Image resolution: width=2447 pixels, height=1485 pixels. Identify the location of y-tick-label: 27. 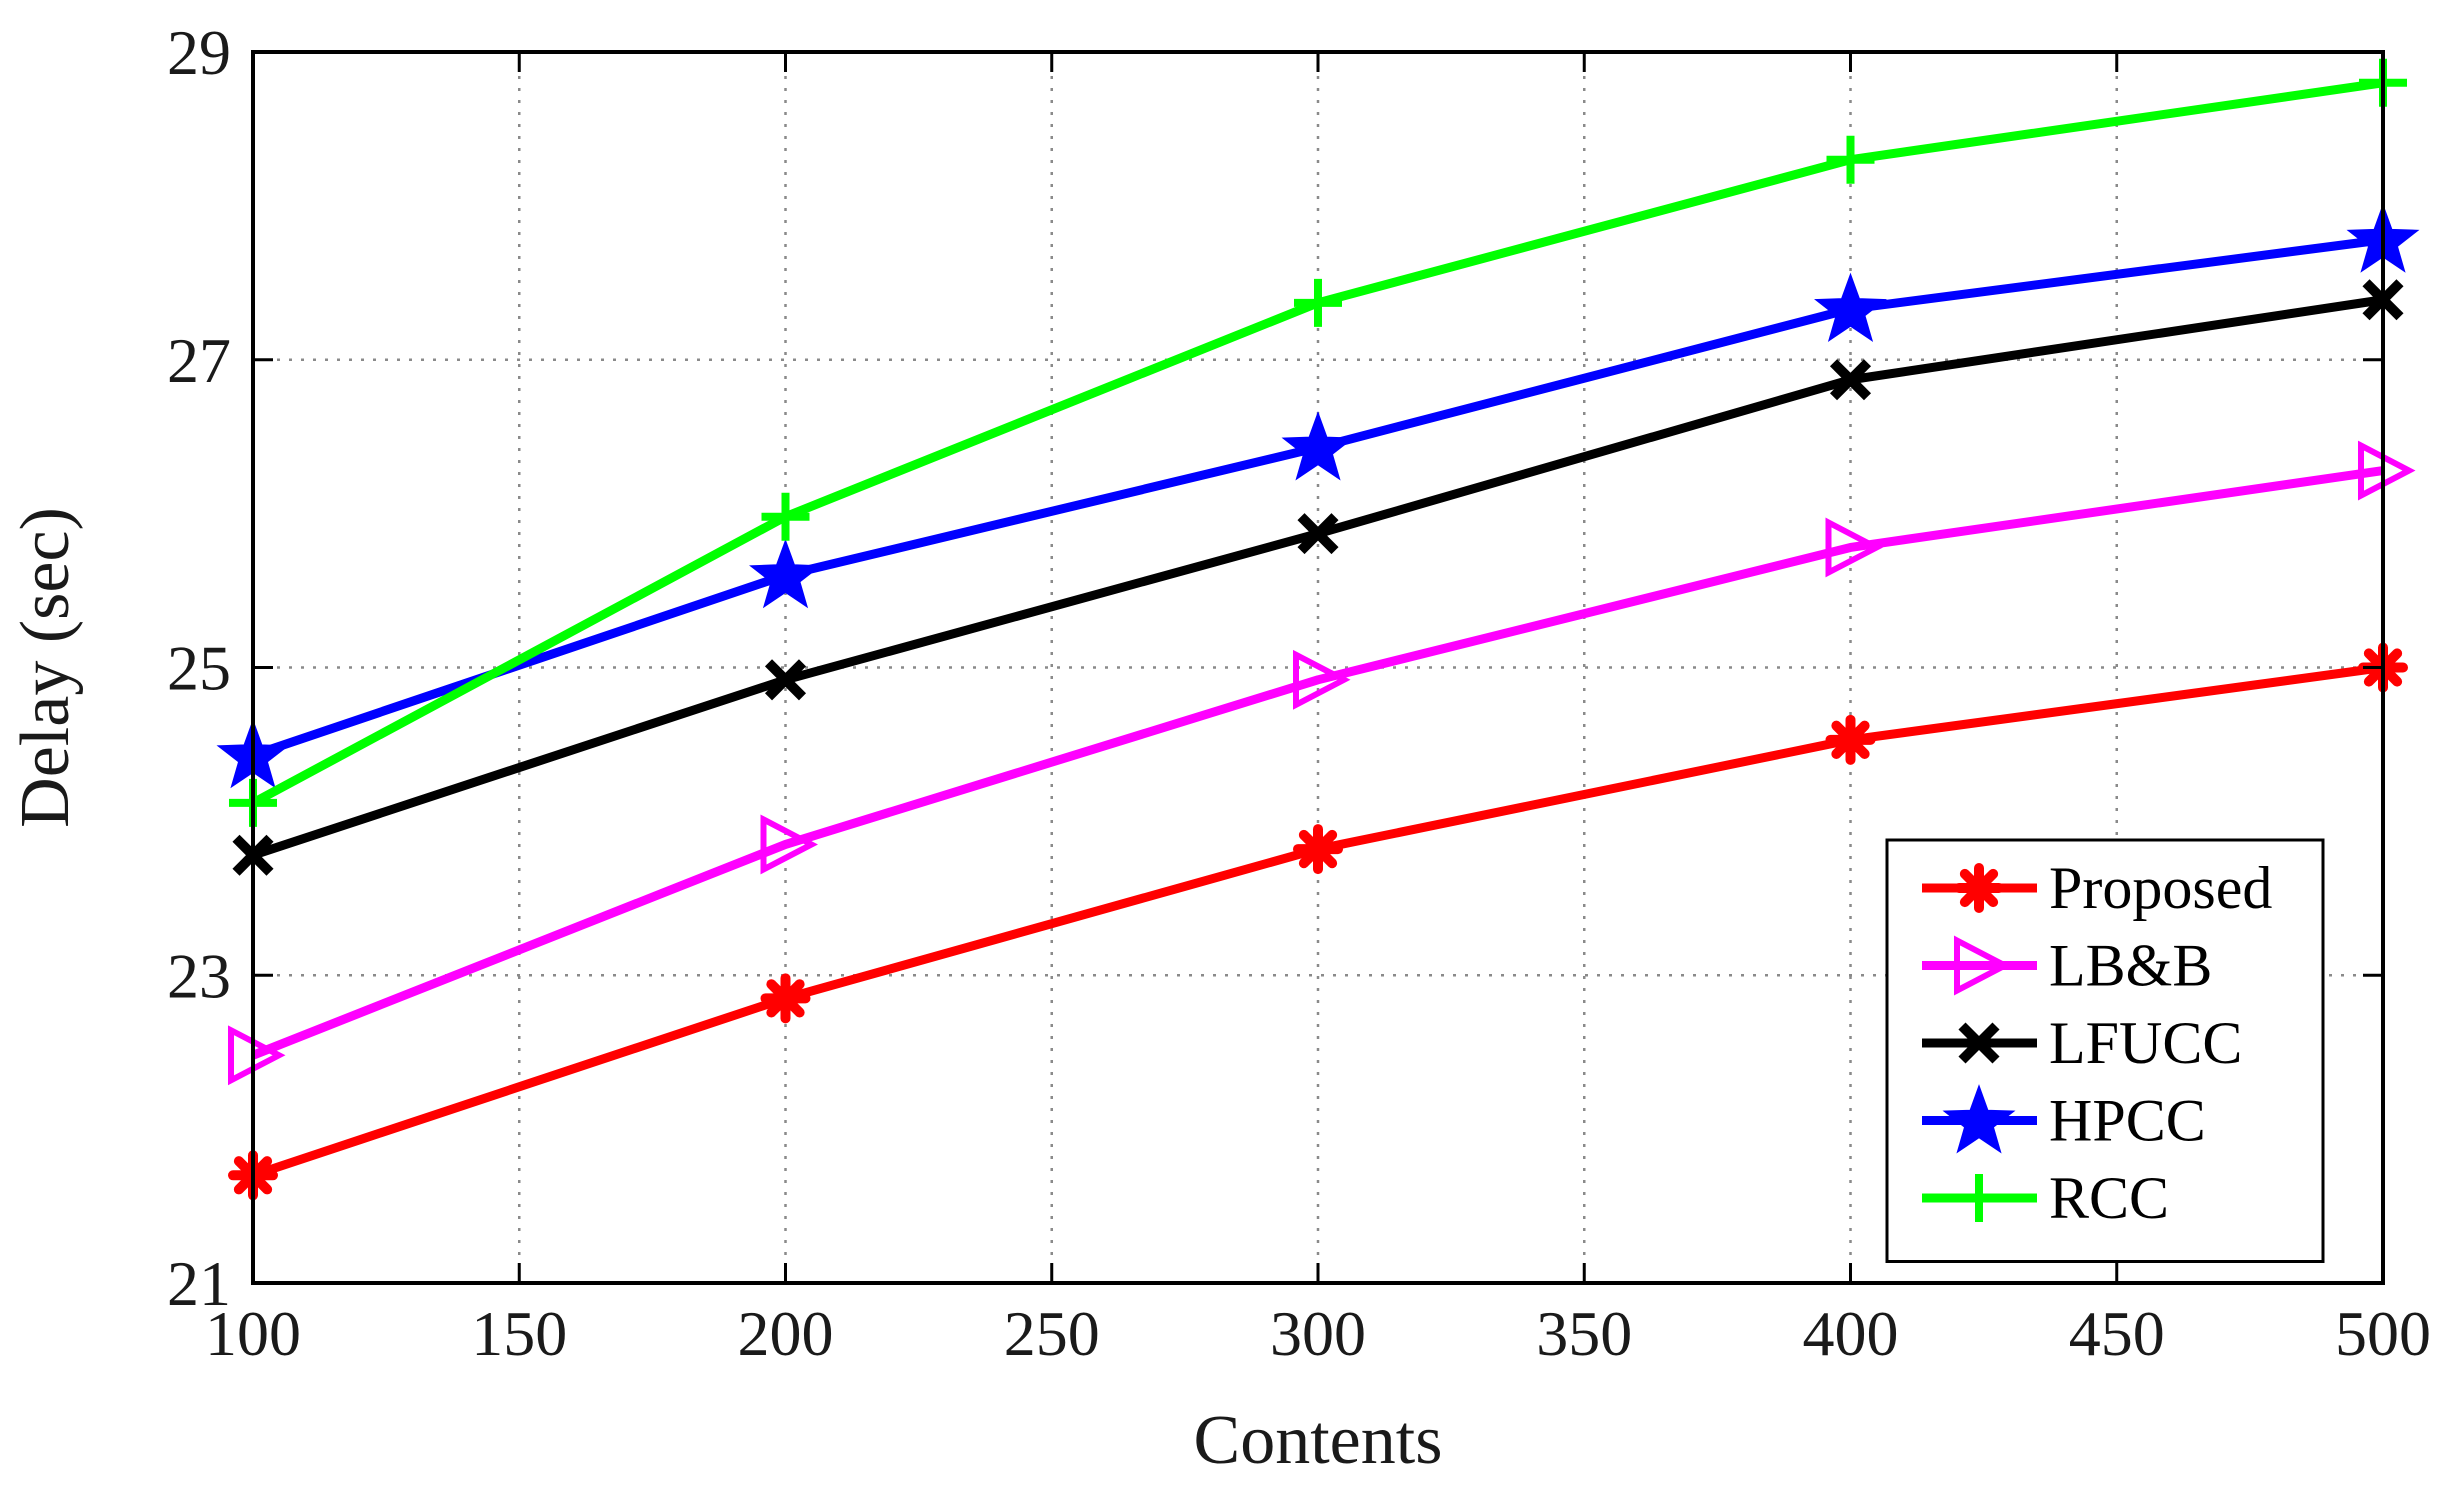
(199, 360).